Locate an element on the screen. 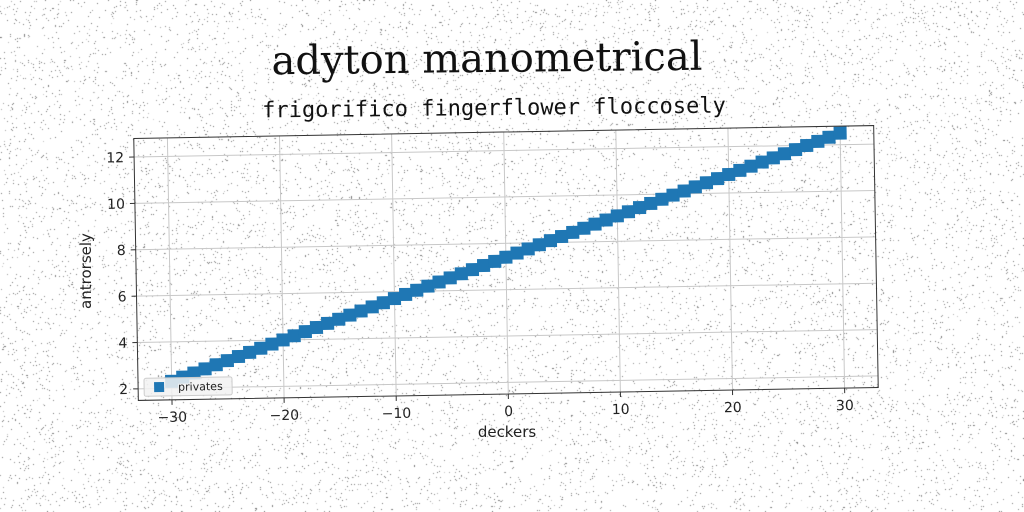 The image size is (1024, 512). x-tick-label: 20 is located at coordinates (733, 408).